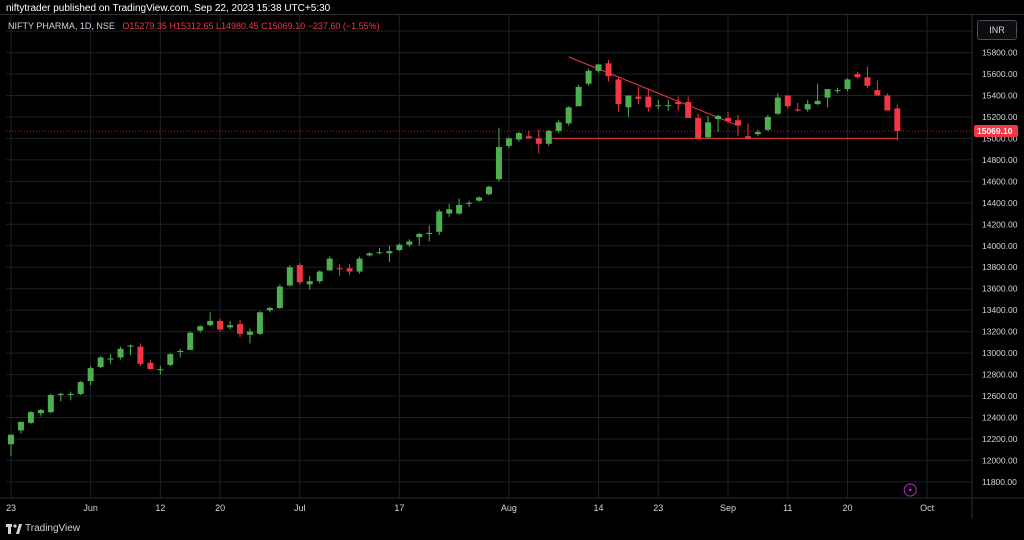  Describe the element at coordinates (144, 26) in the screenshot. I see `open-value: O15279.35` at that location.